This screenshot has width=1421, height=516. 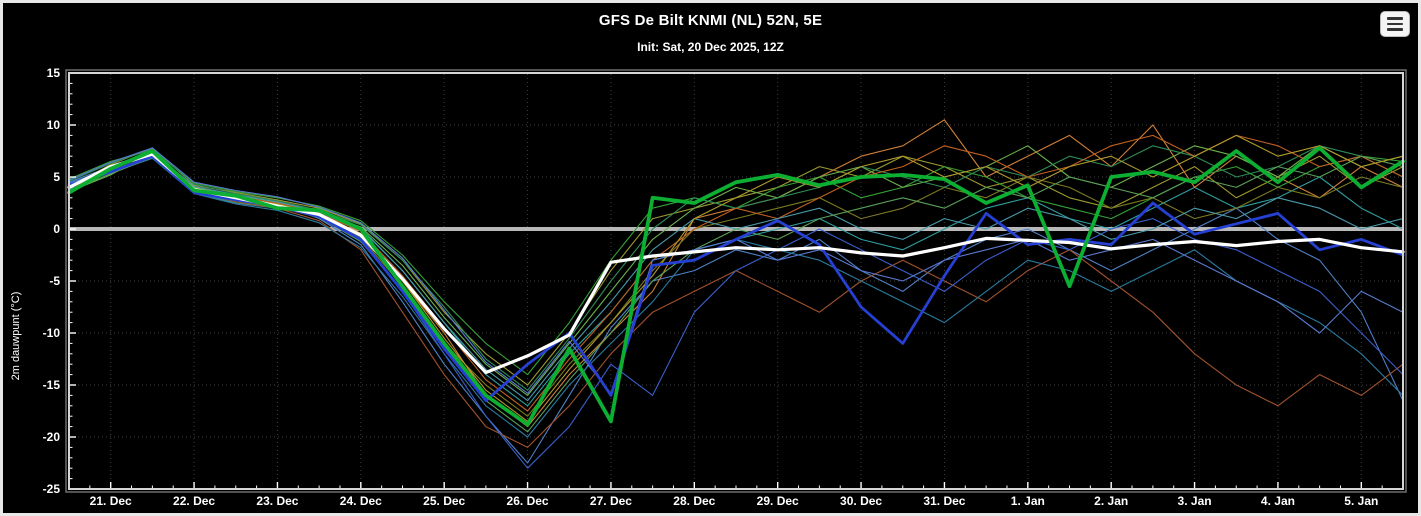 I want to click on y-tick-labels: 15 10 5 0 -5 -10 -15 -20 -25, so click(x=52, y=281).